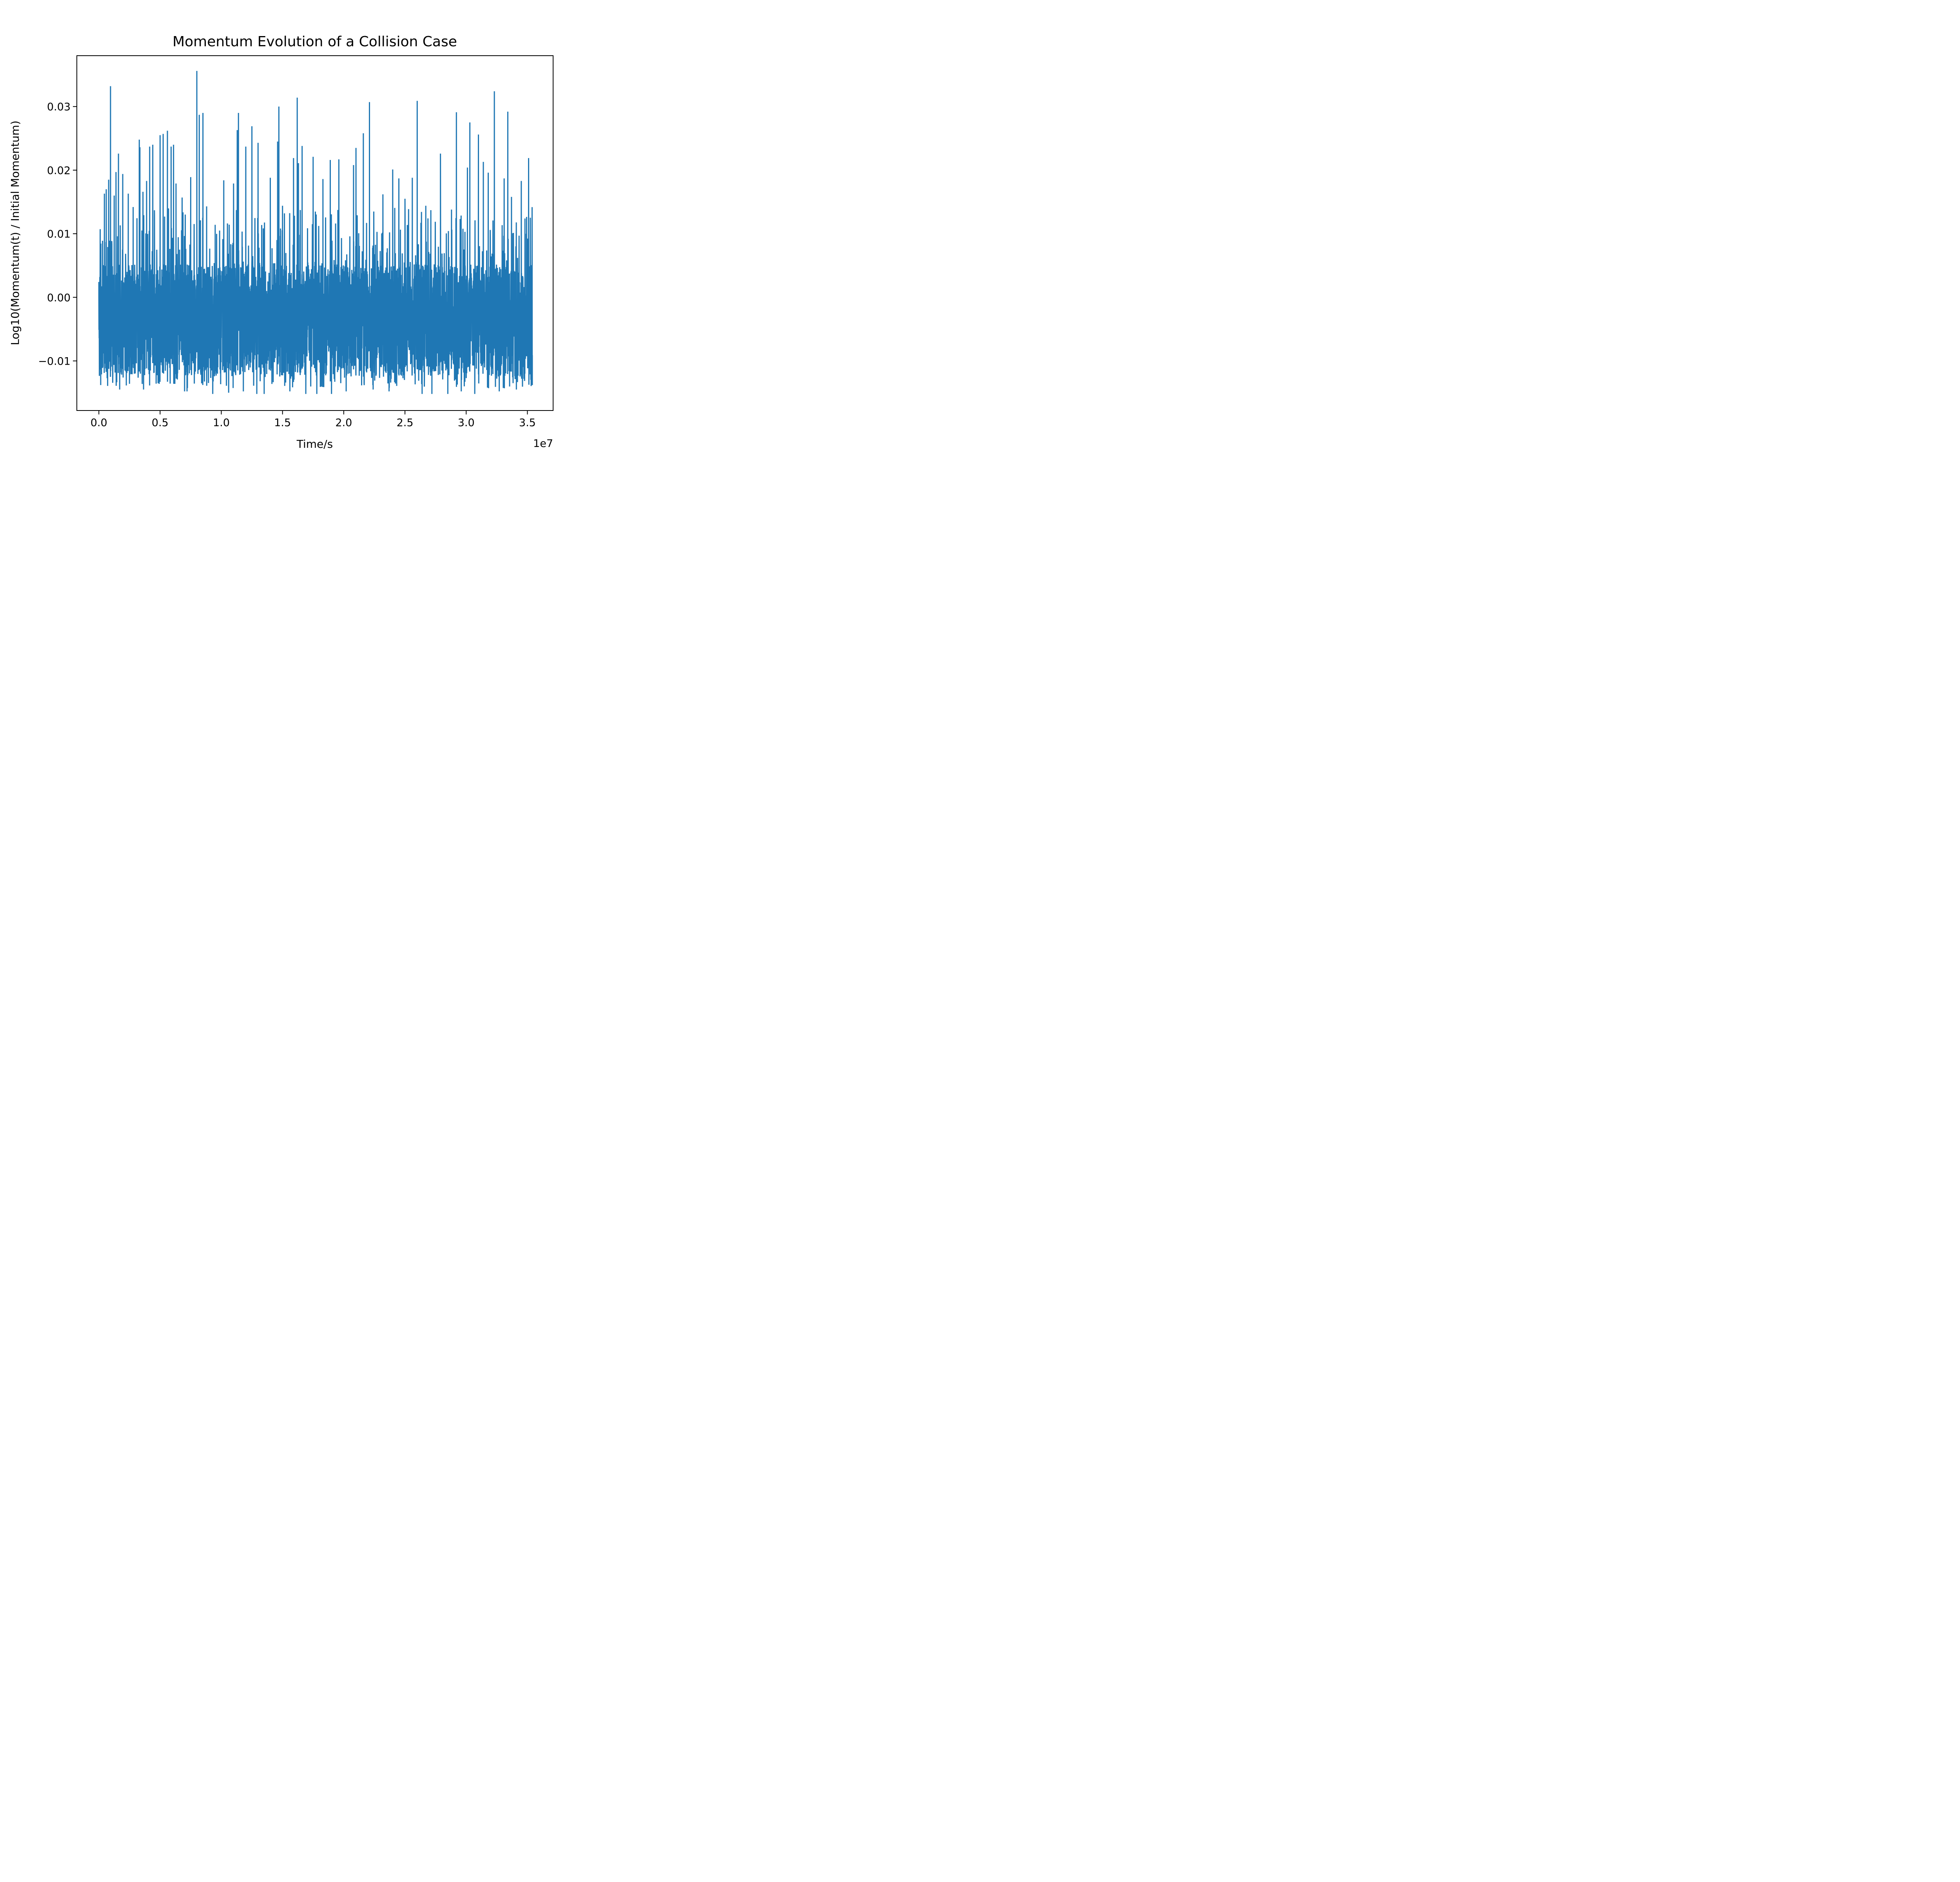 The height and width of the screenshot is (1882, 1960). I want to click on y-tick-label: 0.02, so click(59, 171).